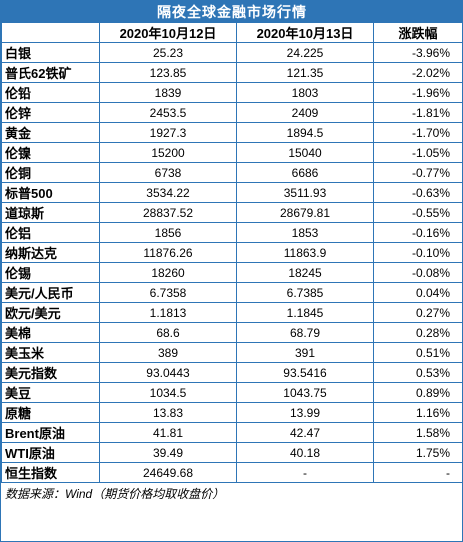 The width and height of the screenshot is (463, 542). What do you see at coordinates (305, 252) in the screenshot?
I see `row-value-date2: 11863.9` at bounding box center [305, 252].